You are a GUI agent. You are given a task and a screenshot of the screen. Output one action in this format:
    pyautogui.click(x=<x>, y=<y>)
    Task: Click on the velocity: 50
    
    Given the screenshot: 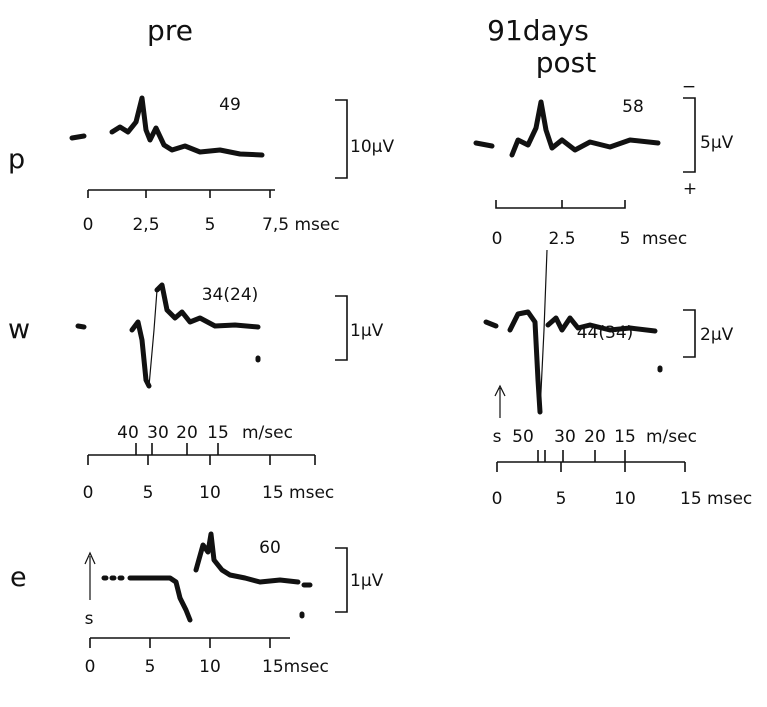 What is the action you would take?
    pyautogui.click(x=523, y=437)
    